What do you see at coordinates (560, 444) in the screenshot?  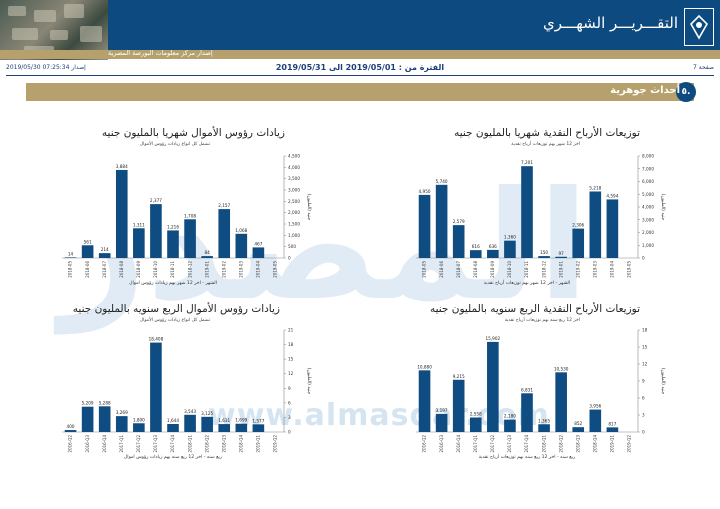 I see `x-tick-label: 2018-Q2` at bounding box center [560, 444].